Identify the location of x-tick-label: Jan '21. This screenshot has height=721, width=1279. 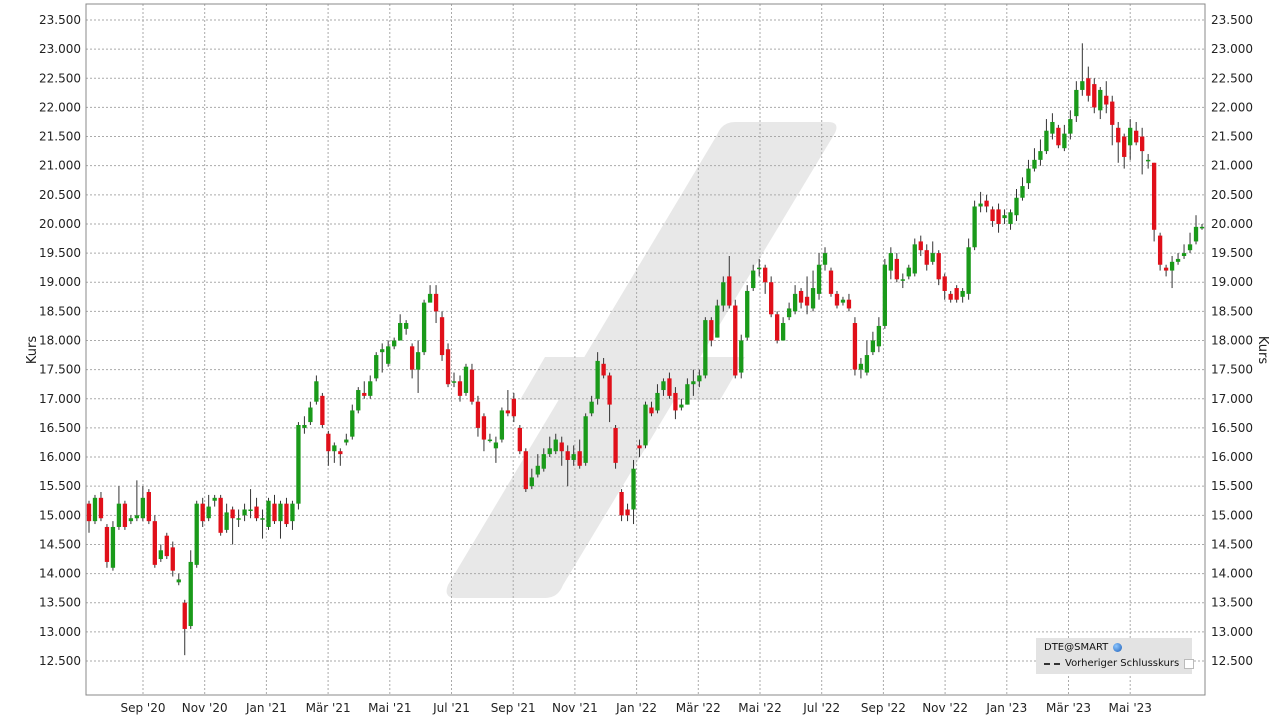
(266, 708).